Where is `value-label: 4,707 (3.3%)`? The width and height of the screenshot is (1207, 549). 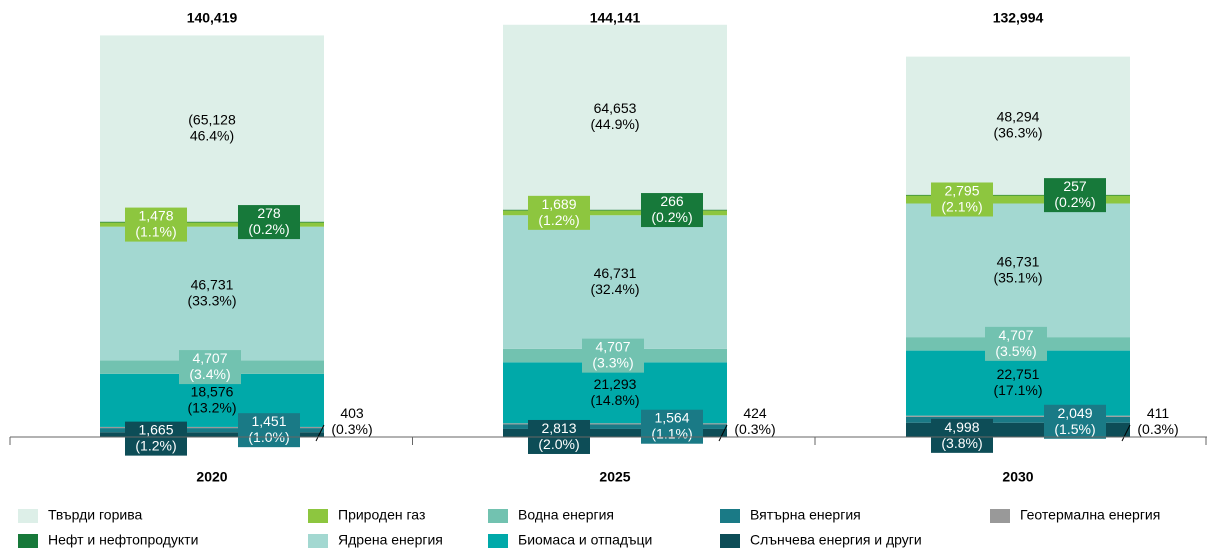
value-label: 4,707 (3.3%) is located at coordinates (612, 354).